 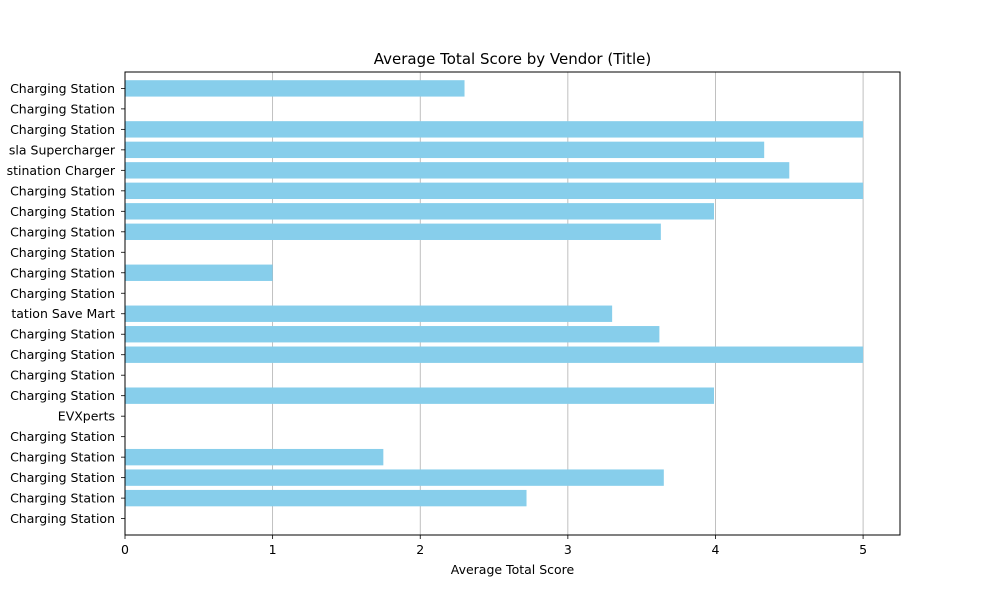 What do you see at coordinates (568, 549) in the screenshot?
I see `x-tick-label: 3` at bounding box center [568, 549].